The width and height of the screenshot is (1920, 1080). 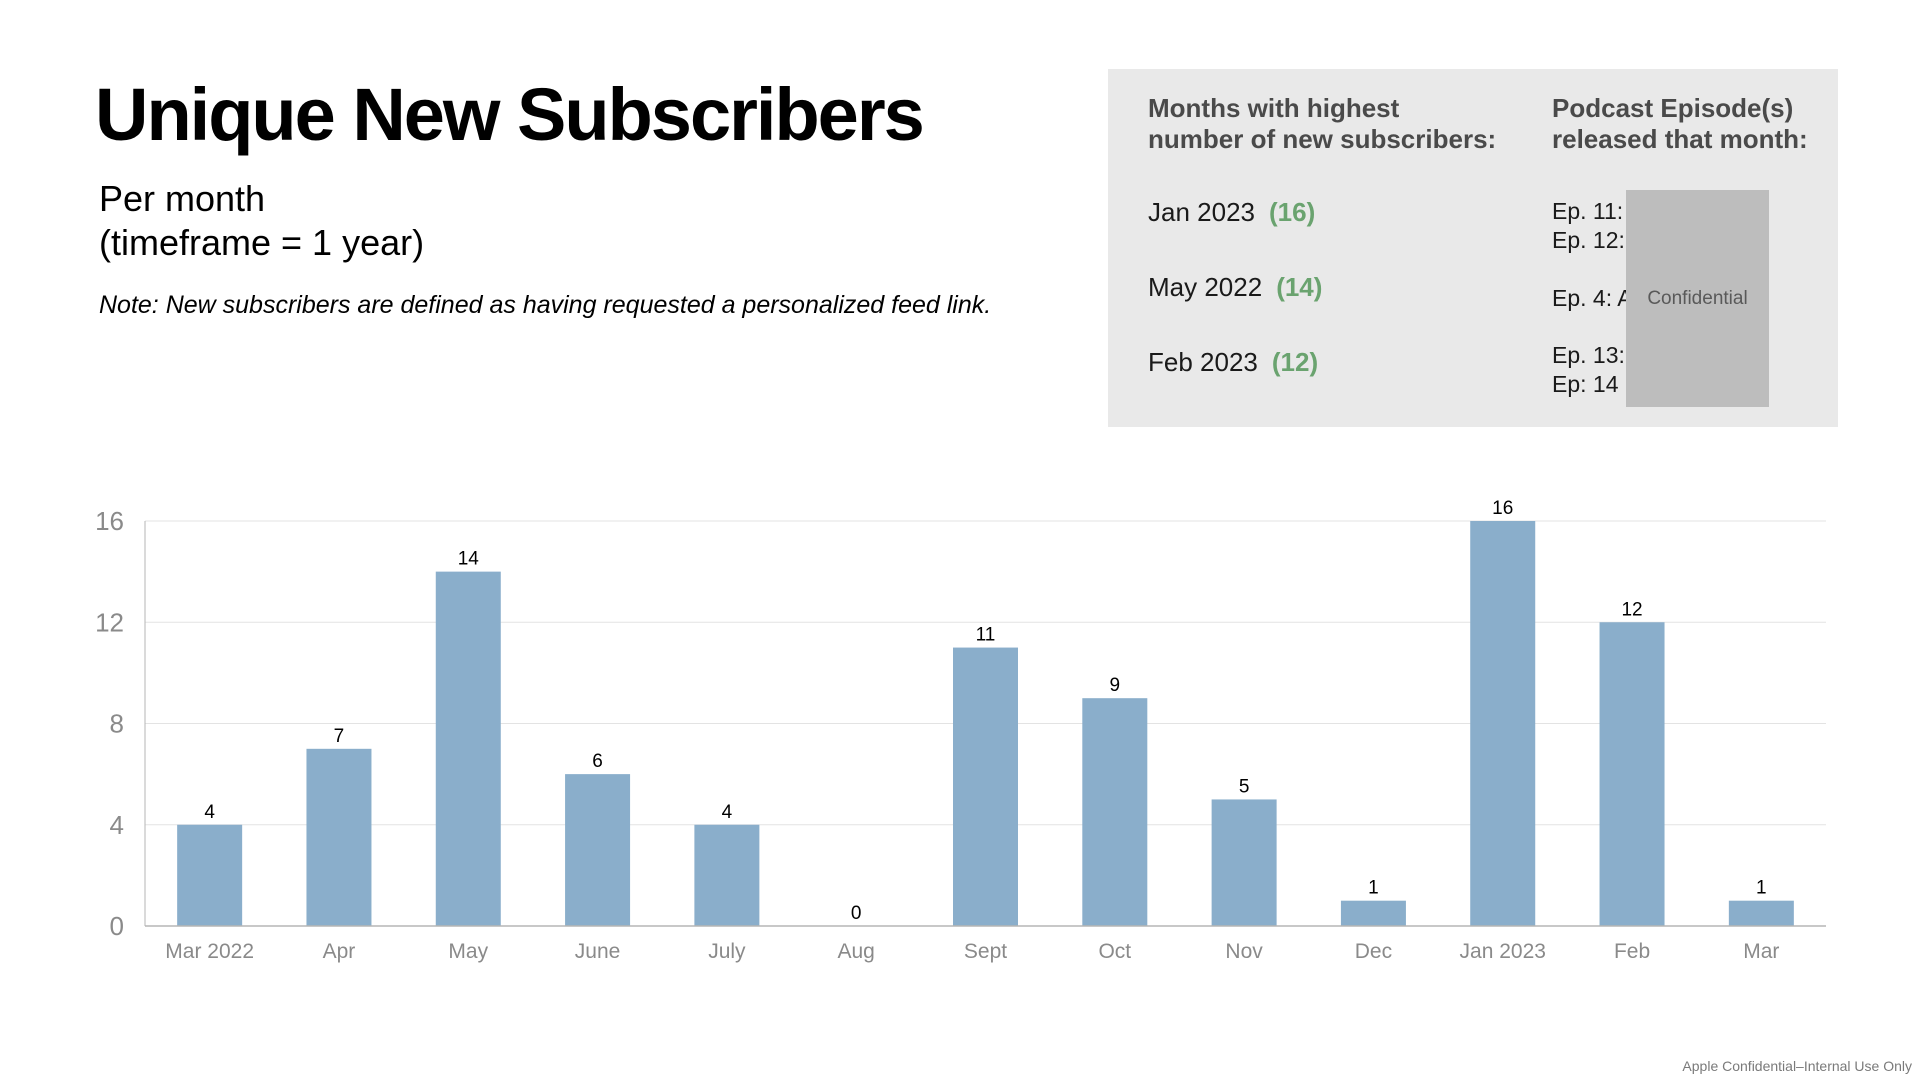 I want to click on x-tick-label: Jan 2023, so click(x=1503, y=951).